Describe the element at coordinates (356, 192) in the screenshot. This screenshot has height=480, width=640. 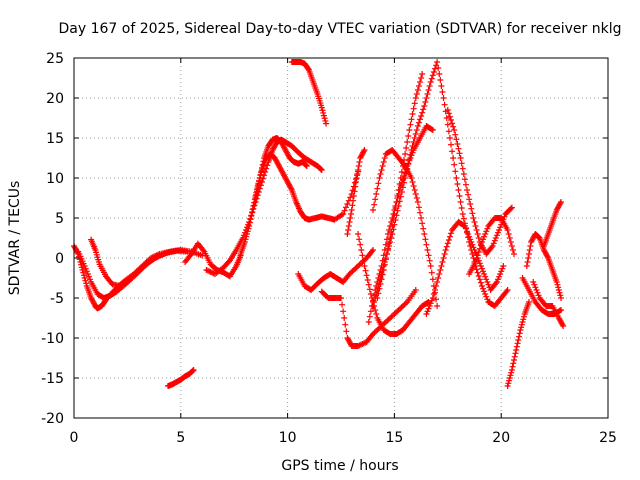
I see `series-arc-y` at that location.